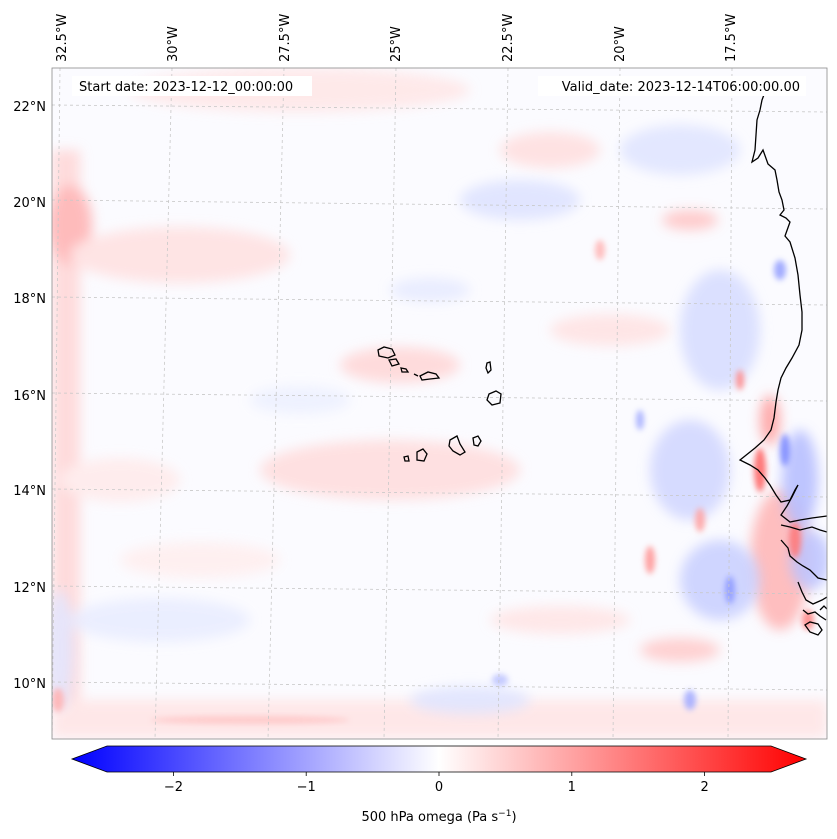 Image resolution: width=837 pixels, height=839 pixels. What do you see at coordinates (29, 299) in the screenshot?
I see `lat-tick-label: 18°N` at bounding box center [29, 299].